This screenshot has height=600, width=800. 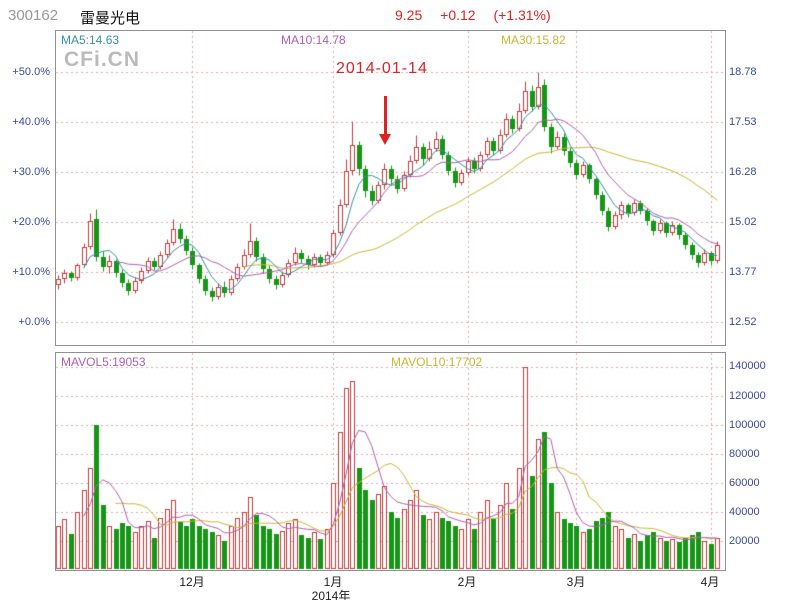 I want to click on volume-axis-label: 140000, so click(x=747, y=366).